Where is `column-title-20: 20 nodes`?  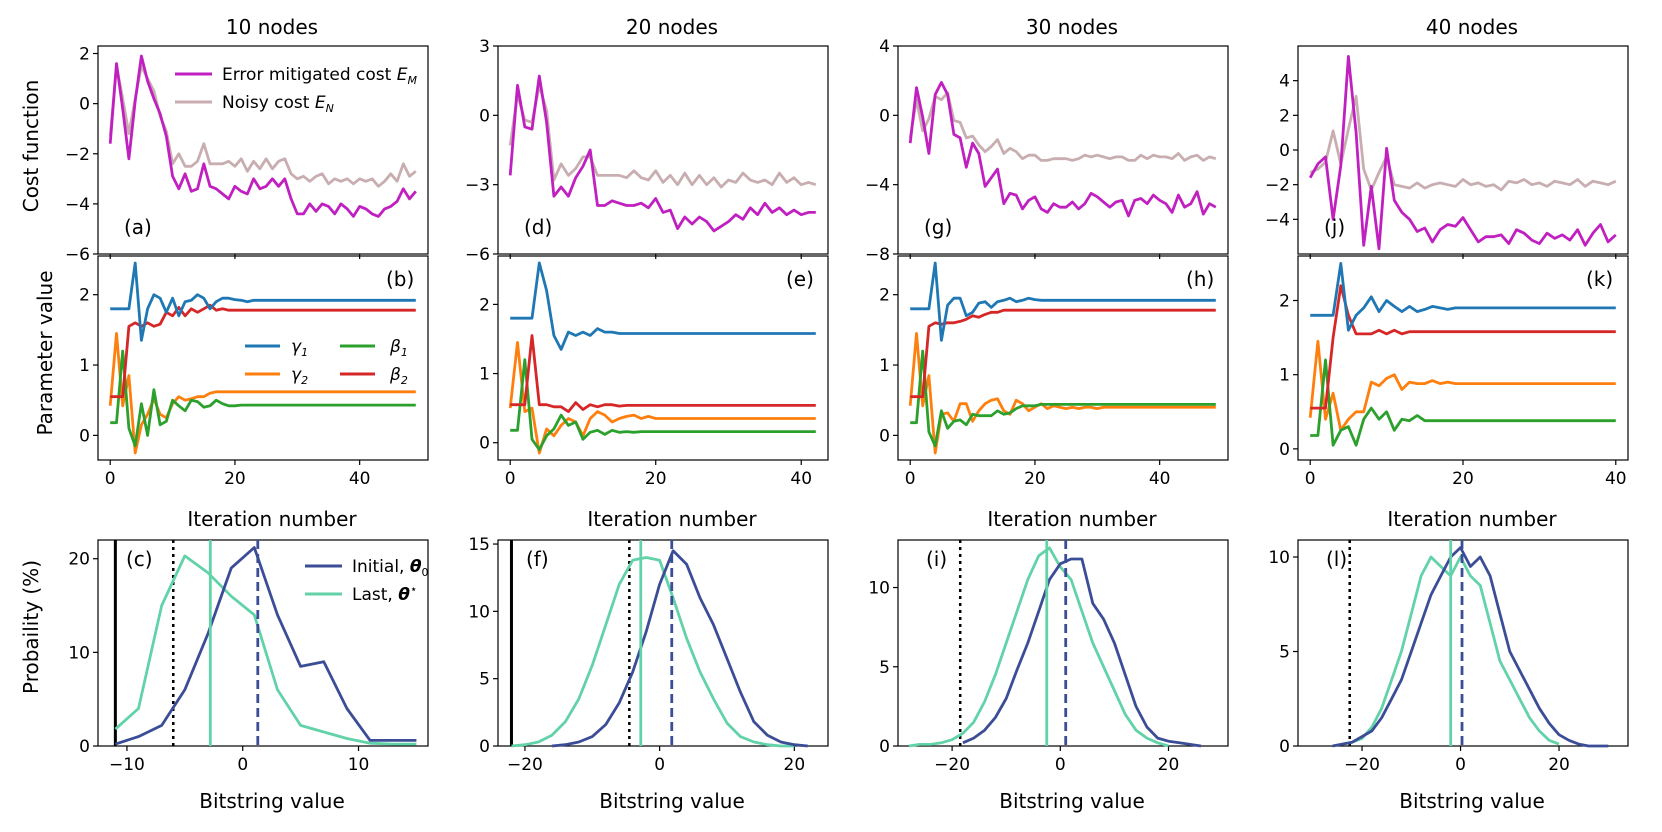 column-title-20: 20 nodes is located at coordinates (672, 27).